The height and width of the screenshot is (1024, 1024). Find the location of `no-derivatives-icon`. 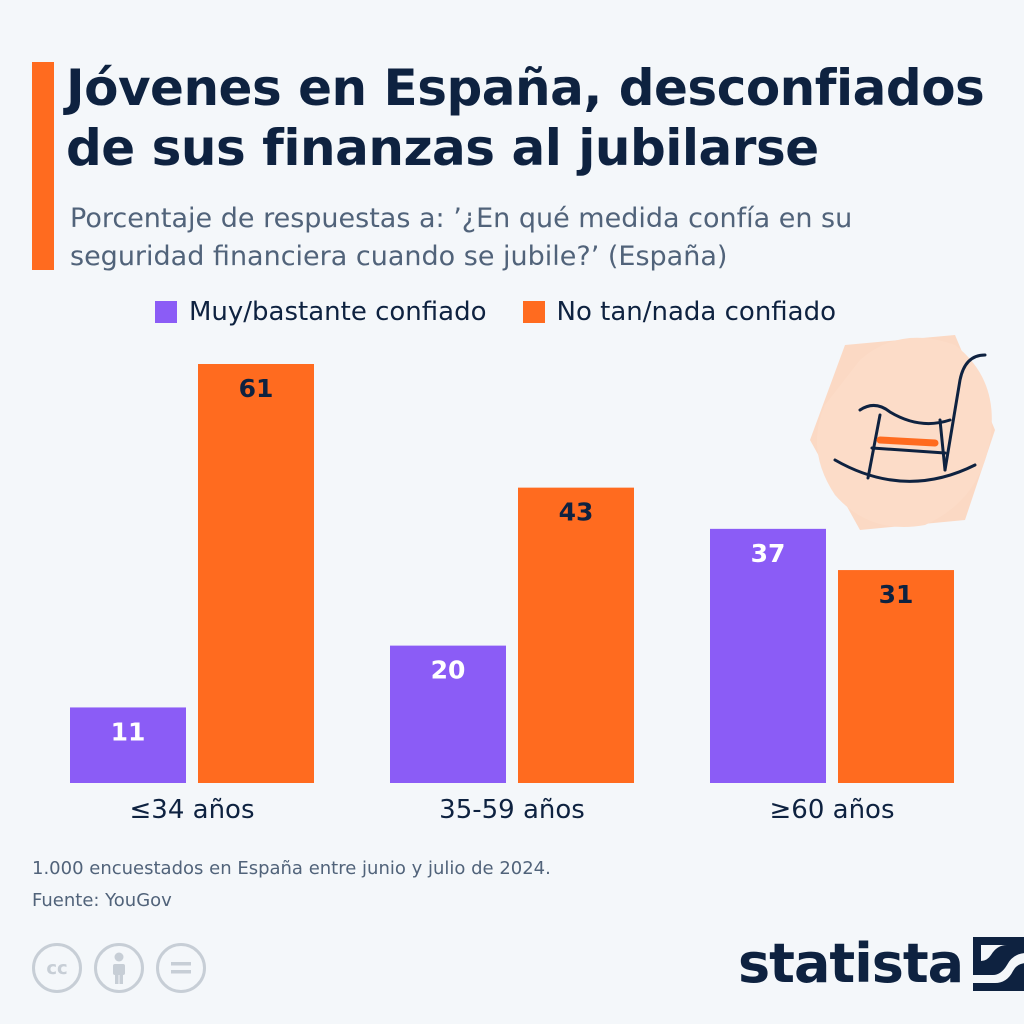

no-derivatives-icon is located at coordinates (181, 968).